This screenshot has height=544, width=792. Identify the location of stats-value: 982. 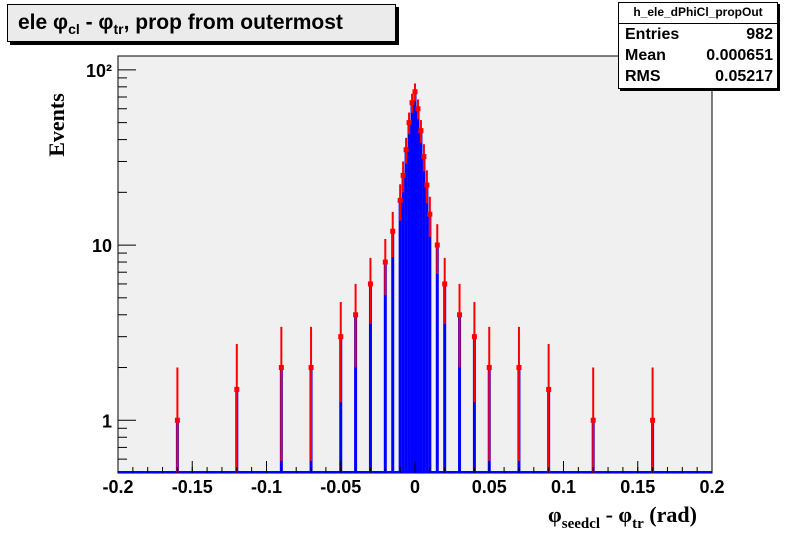
(759, 34).